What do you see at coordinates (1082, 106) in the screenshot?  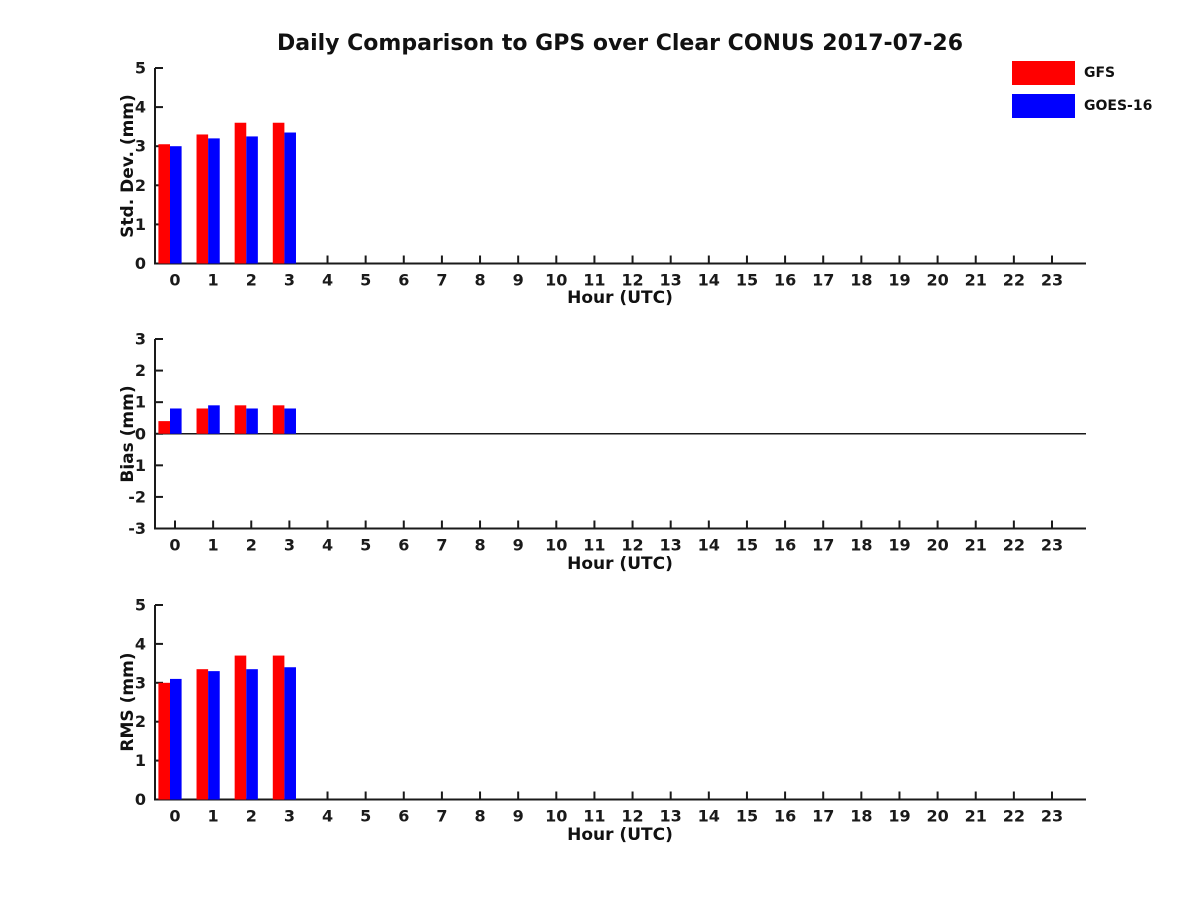 I see `legend-item-goes16: GOES-16` at bounding box center [1082, 106].